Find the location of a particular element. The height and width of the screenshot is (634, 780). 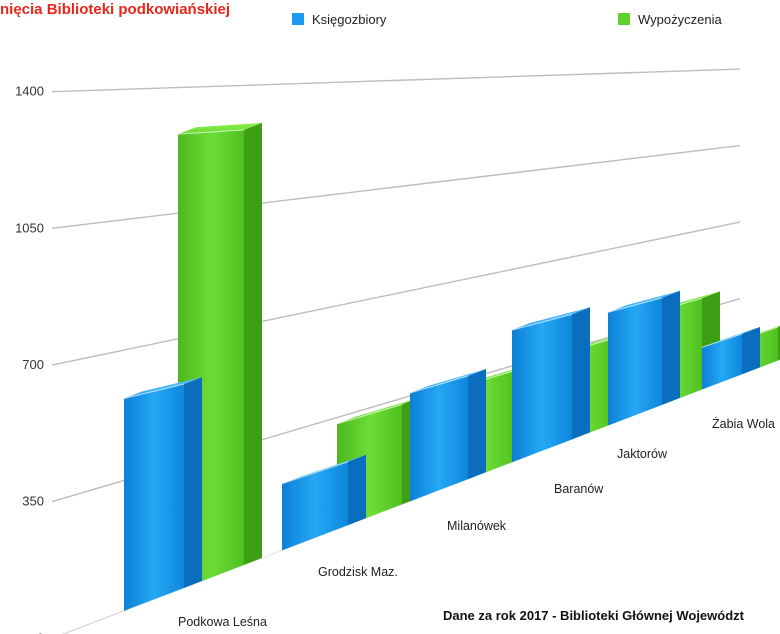

legend-label-wypozyczenia: Wypożyczenia is located at coordinates (680, 19).